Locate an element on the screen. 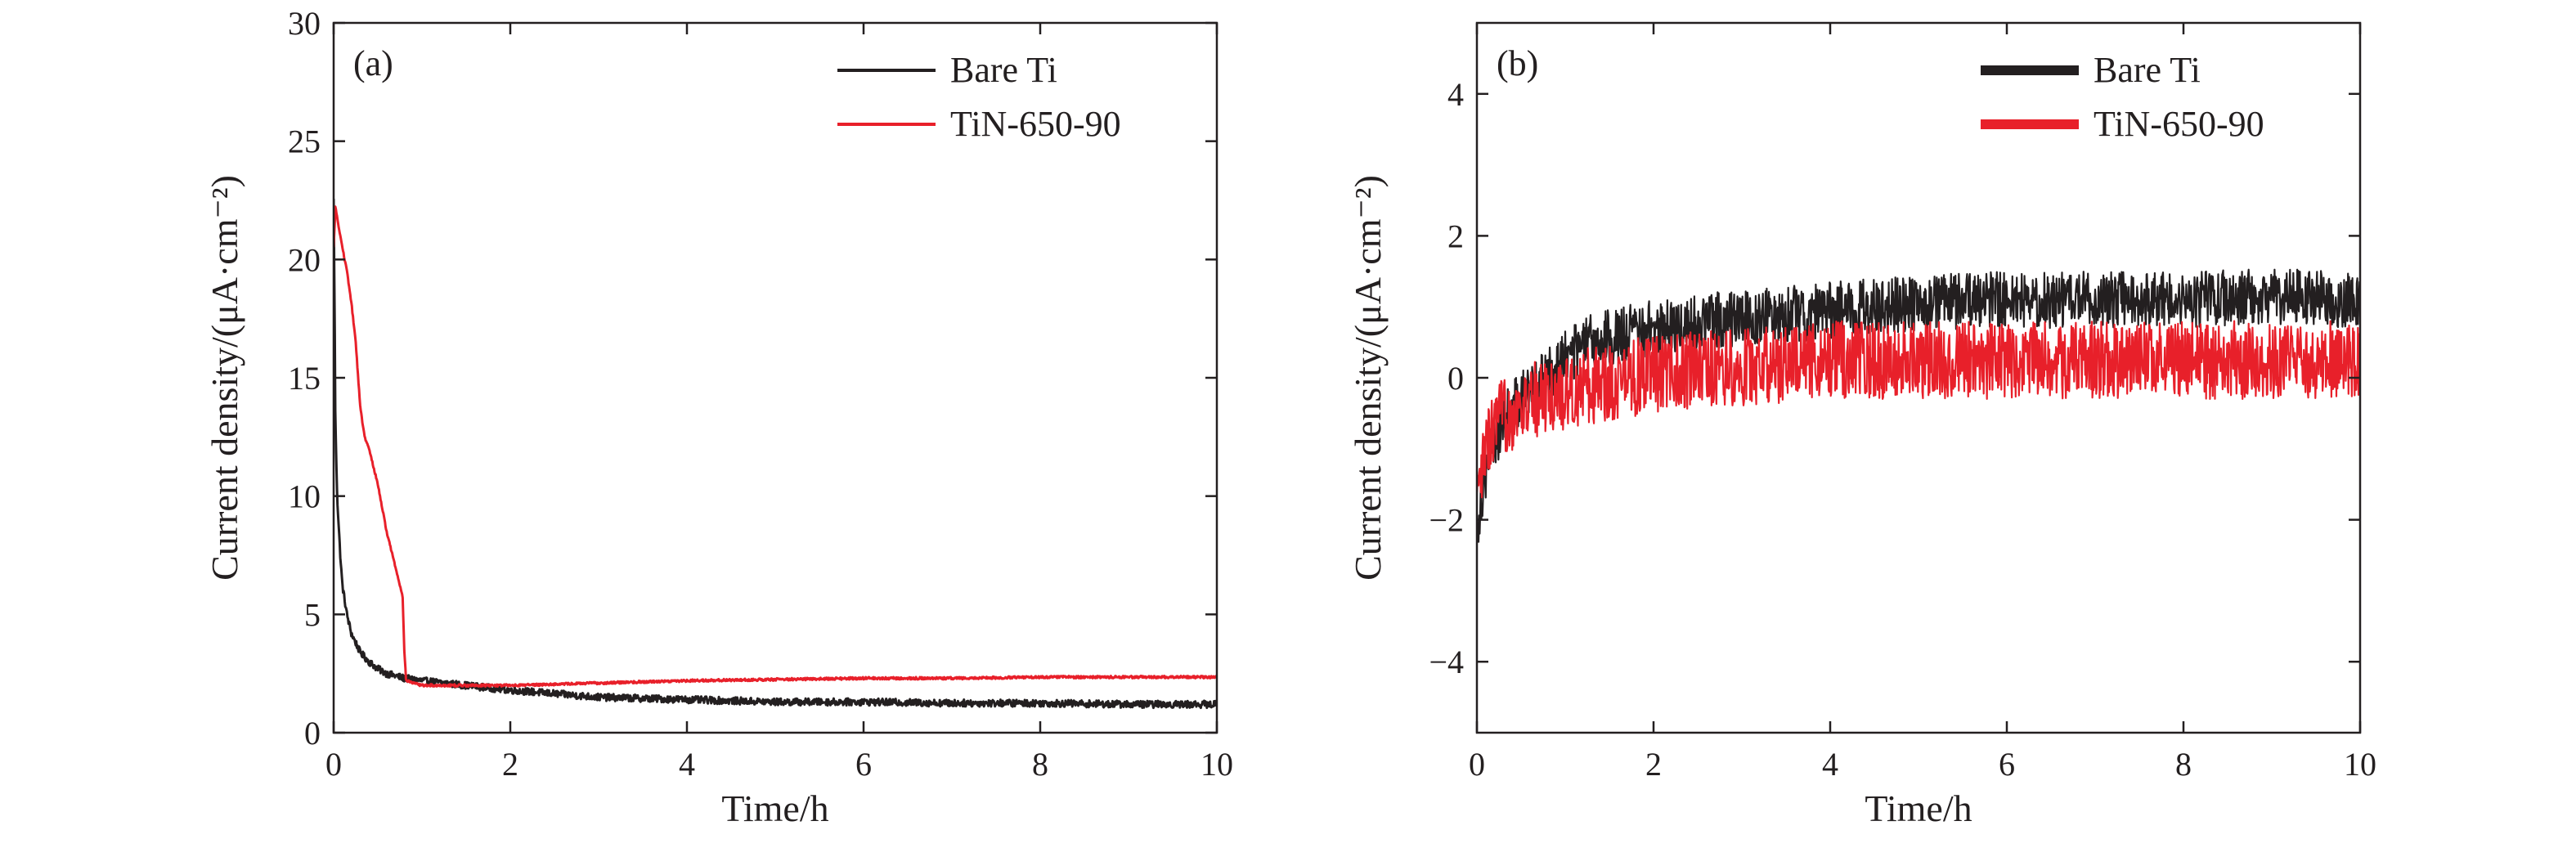 This screenshot has width=2576, height=848. legend-b: Bare Ti TiN-650-90 is located at coordinates (2122, 97).